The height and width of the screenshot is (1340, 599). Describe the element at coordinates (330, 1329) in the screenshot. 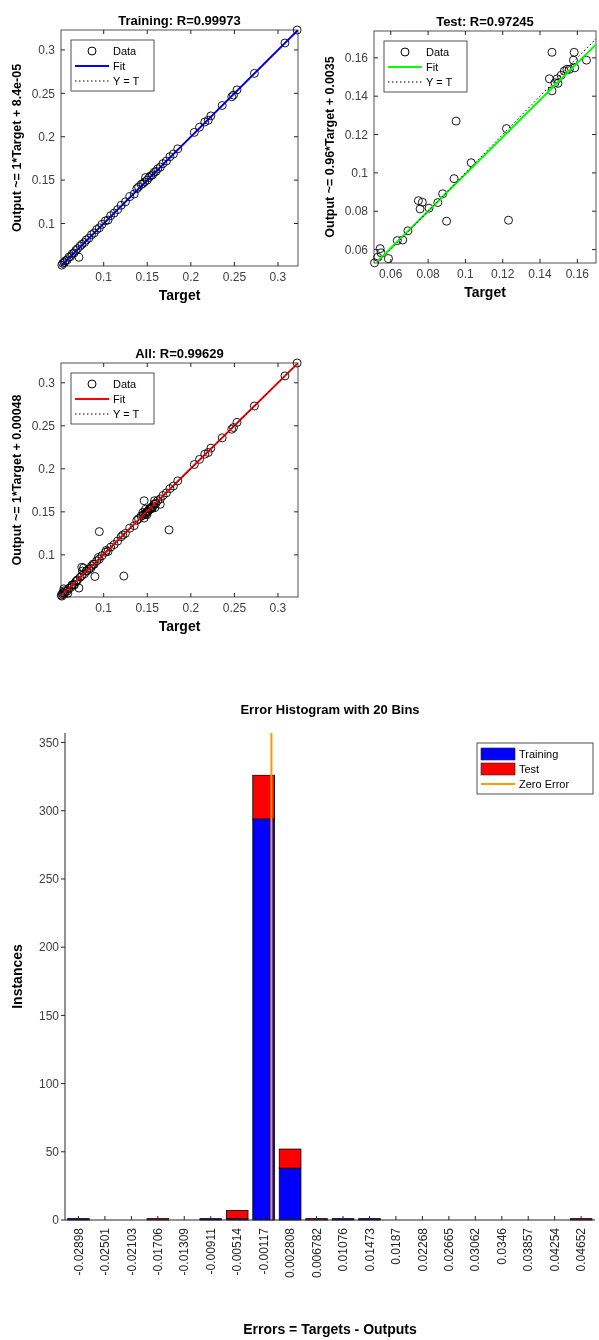

I see `x-axis-title: Errors = Targets - Outputs` at that location.